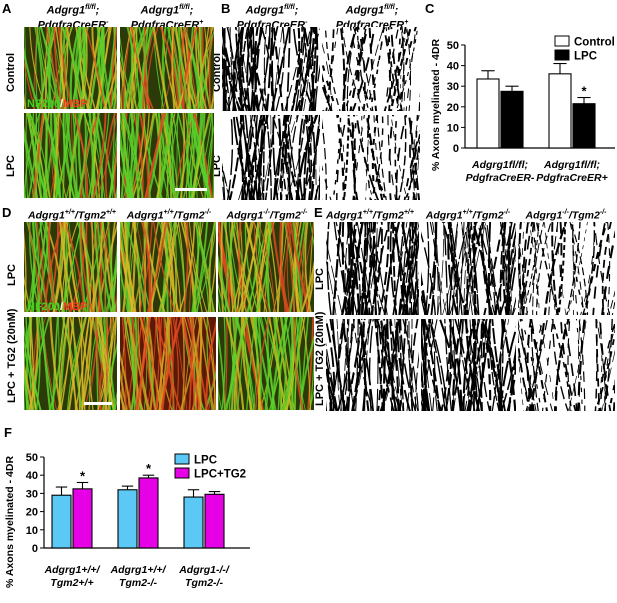 Image resolution: width=617 pixels, height=603 pixels. What do you see at coordinates (500, 178) in the screenshot?
I see `category-label: PdgfraCreER-` at bounding box center [500, 178].